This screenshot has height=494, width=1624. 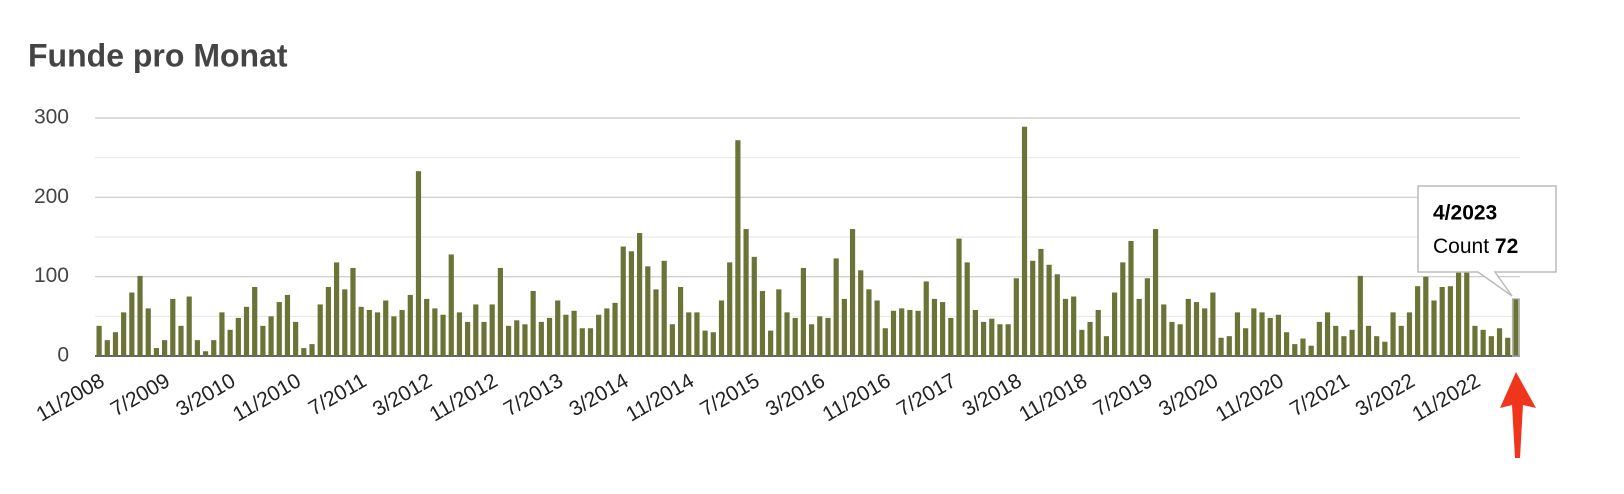 What do you see at coordinates (63, 355) in the screenshot?
I see `y-tick-label: 0` at bounding box center [63, 355].